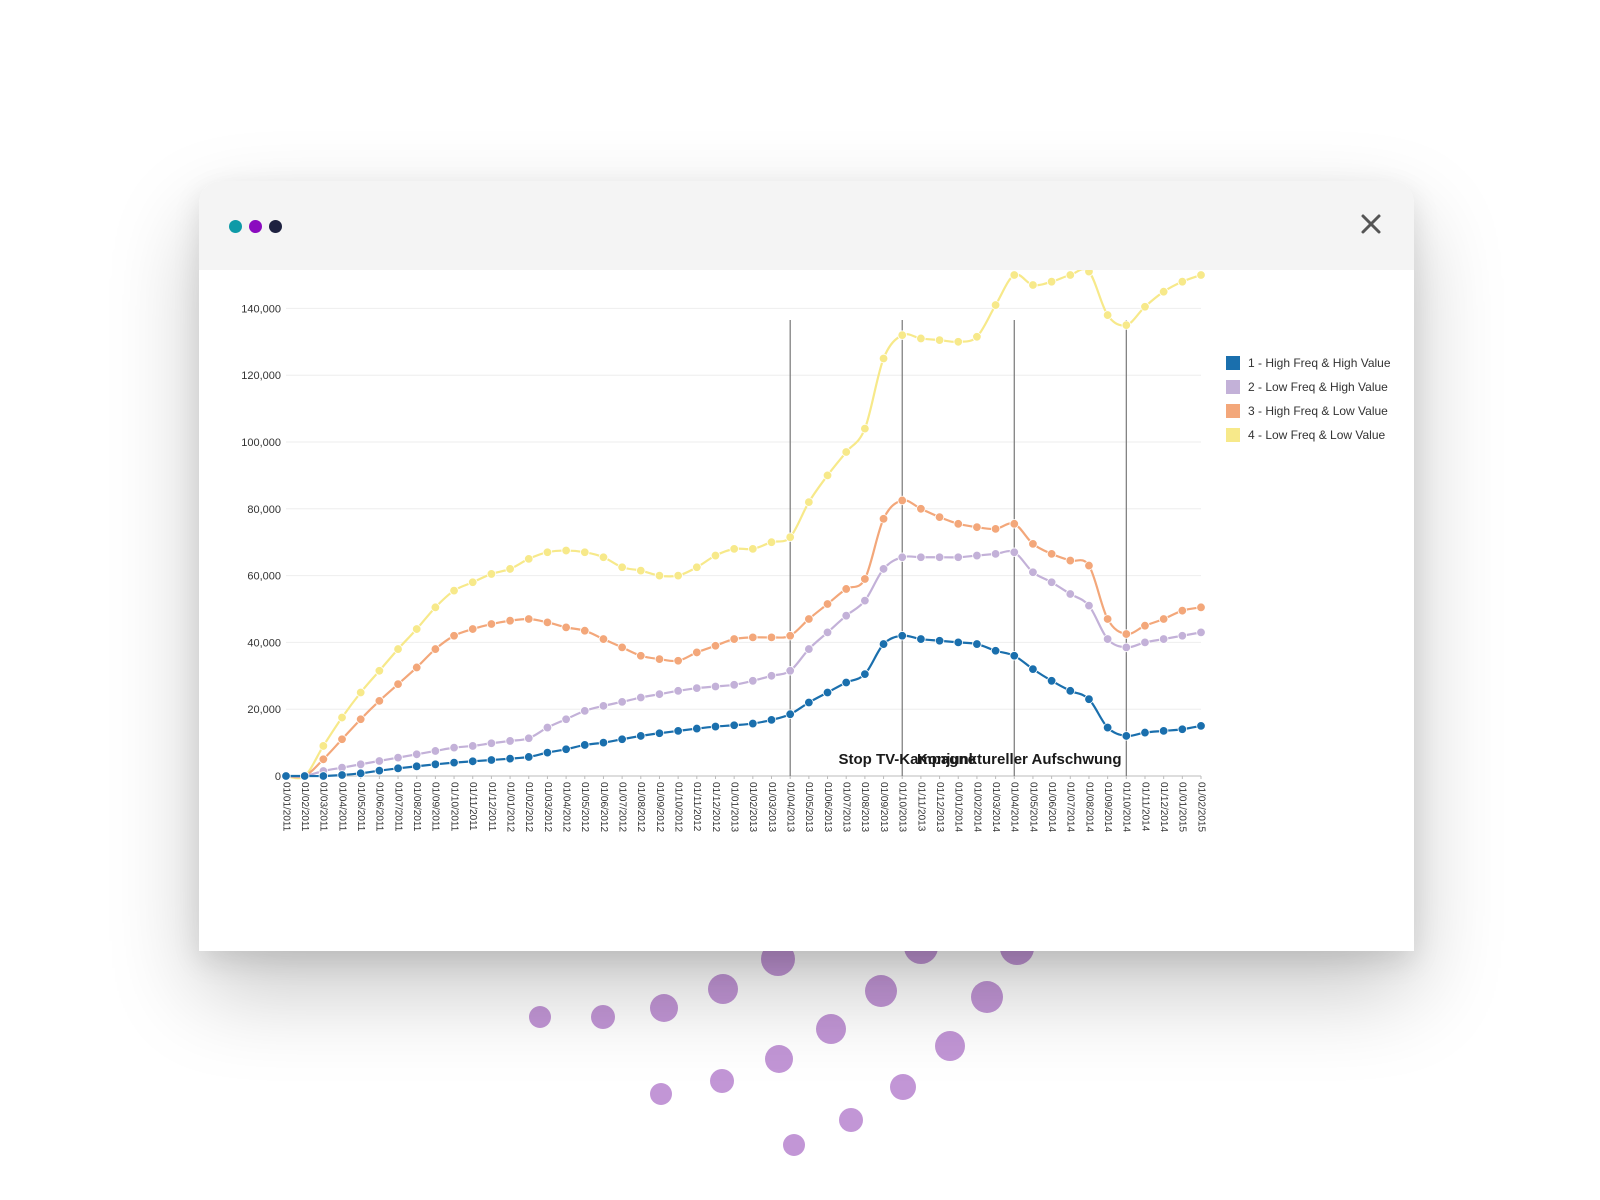 The height and width of the screenshot is (1200, 1600). Describe the element at coordinates (285, 807) in the screenshot. I see `x-tick-label: 01/01/2011` at that location.